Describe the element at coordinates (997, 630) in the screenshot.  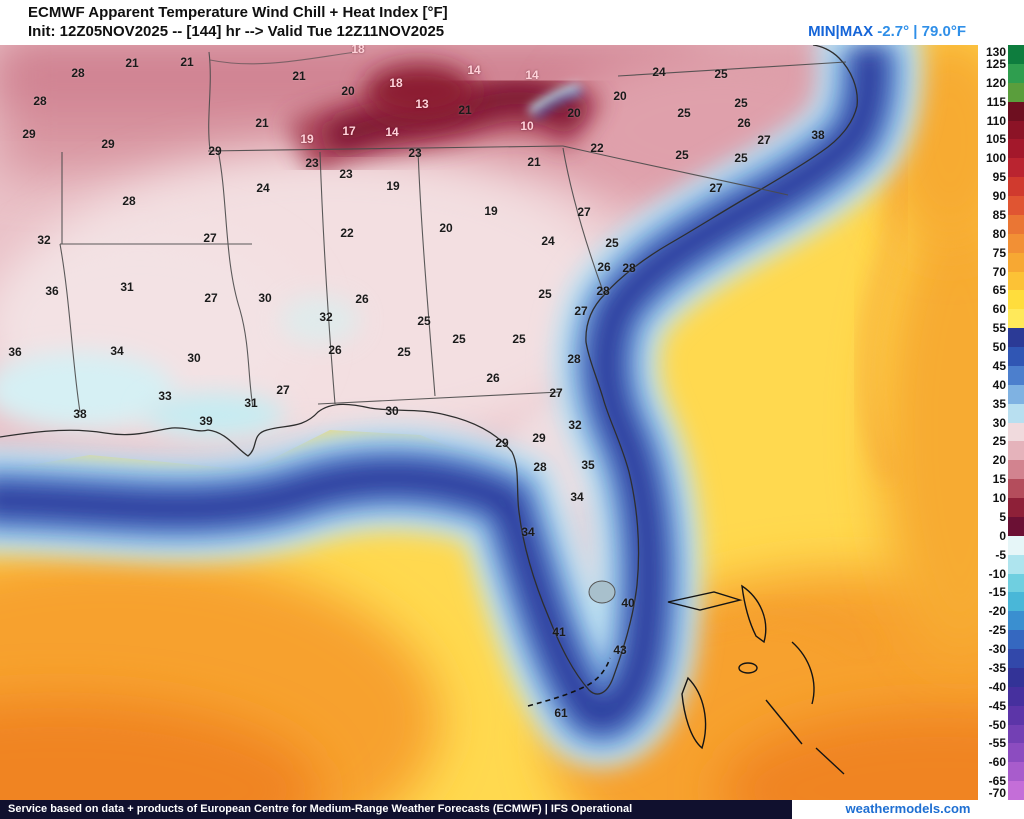
I see `colorbar-tick-label: -25` at that location.